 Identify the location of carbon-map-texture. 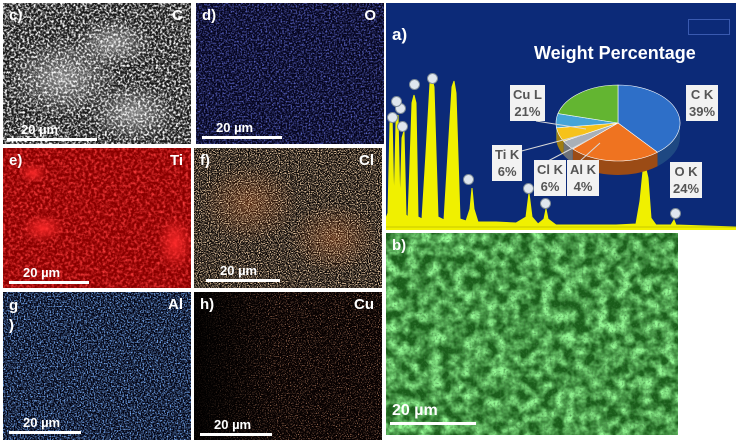
(97, 73).